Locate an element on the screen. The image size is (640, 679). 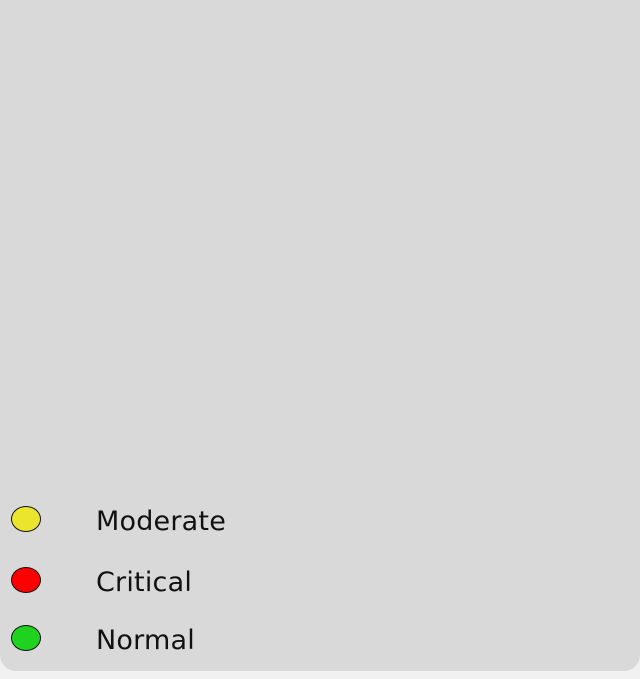
legend-label-moderate: Moderate is located at coordinates (161, 521).